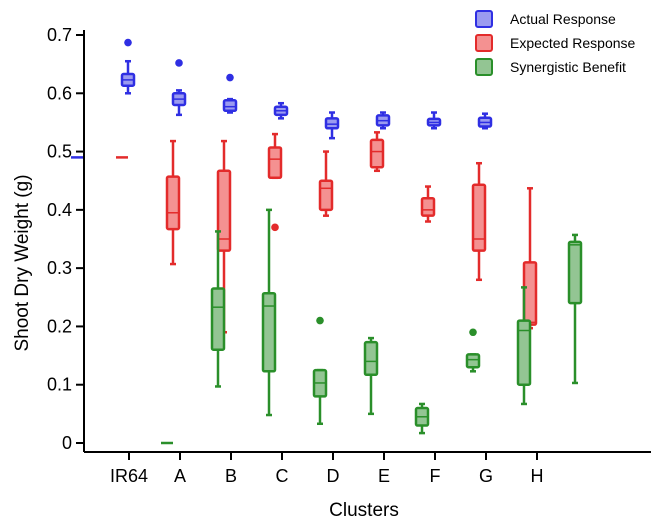  Describe the element at coordinates (218, 319) in the screenshot. I see `synergistic-benefit-a-box` at that location.